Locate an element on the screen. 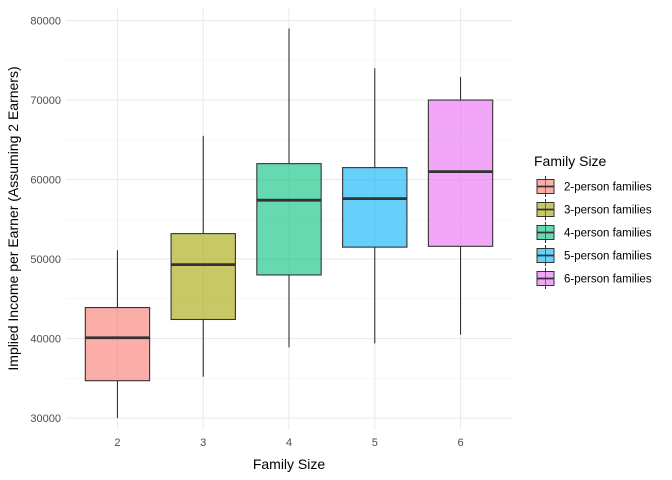  y-tick-label: 80000 is located at coordinates (45, 22).